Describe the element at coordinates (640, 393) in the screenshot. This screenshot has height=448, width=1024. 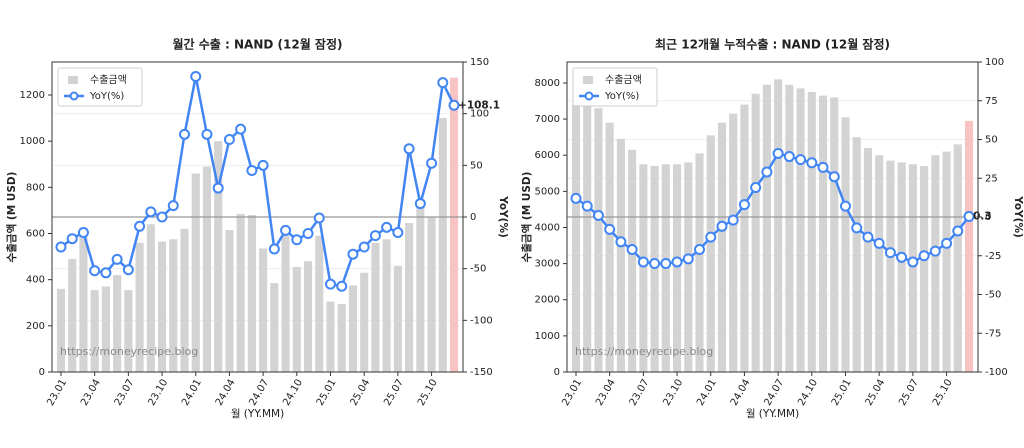
I see `x-tick-label: 23.07` at that location.